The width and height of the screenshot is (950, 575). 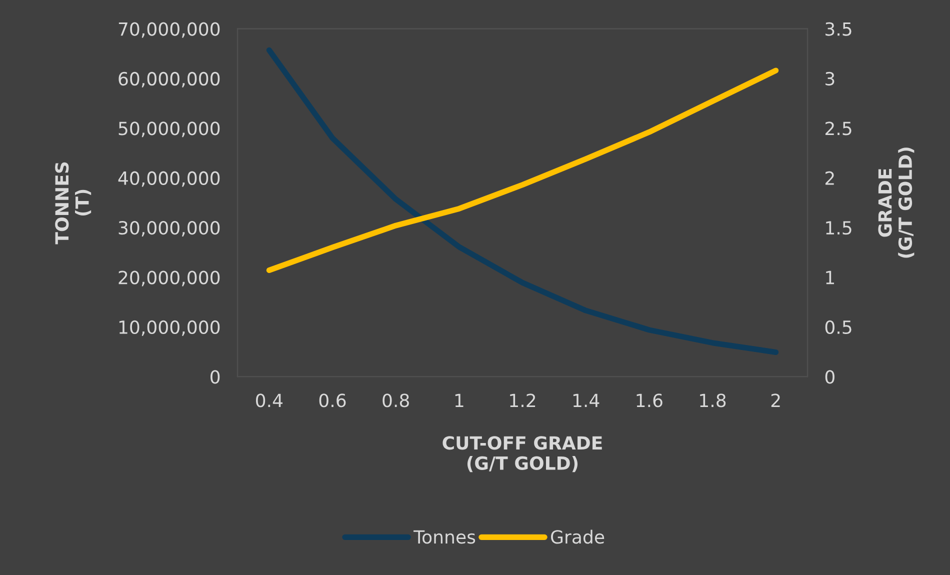 I want to click on y2-tick-label: 2.5, so click(x=838, y=129).